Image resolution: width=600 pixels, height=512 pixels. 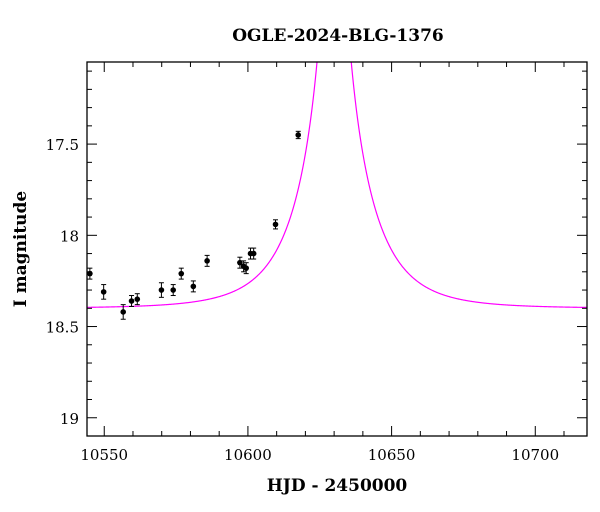 What do you see at coordinates (104, 455) in the screenshot?
I see `x-tick-label: 10550` at bounding box center [104, 455].